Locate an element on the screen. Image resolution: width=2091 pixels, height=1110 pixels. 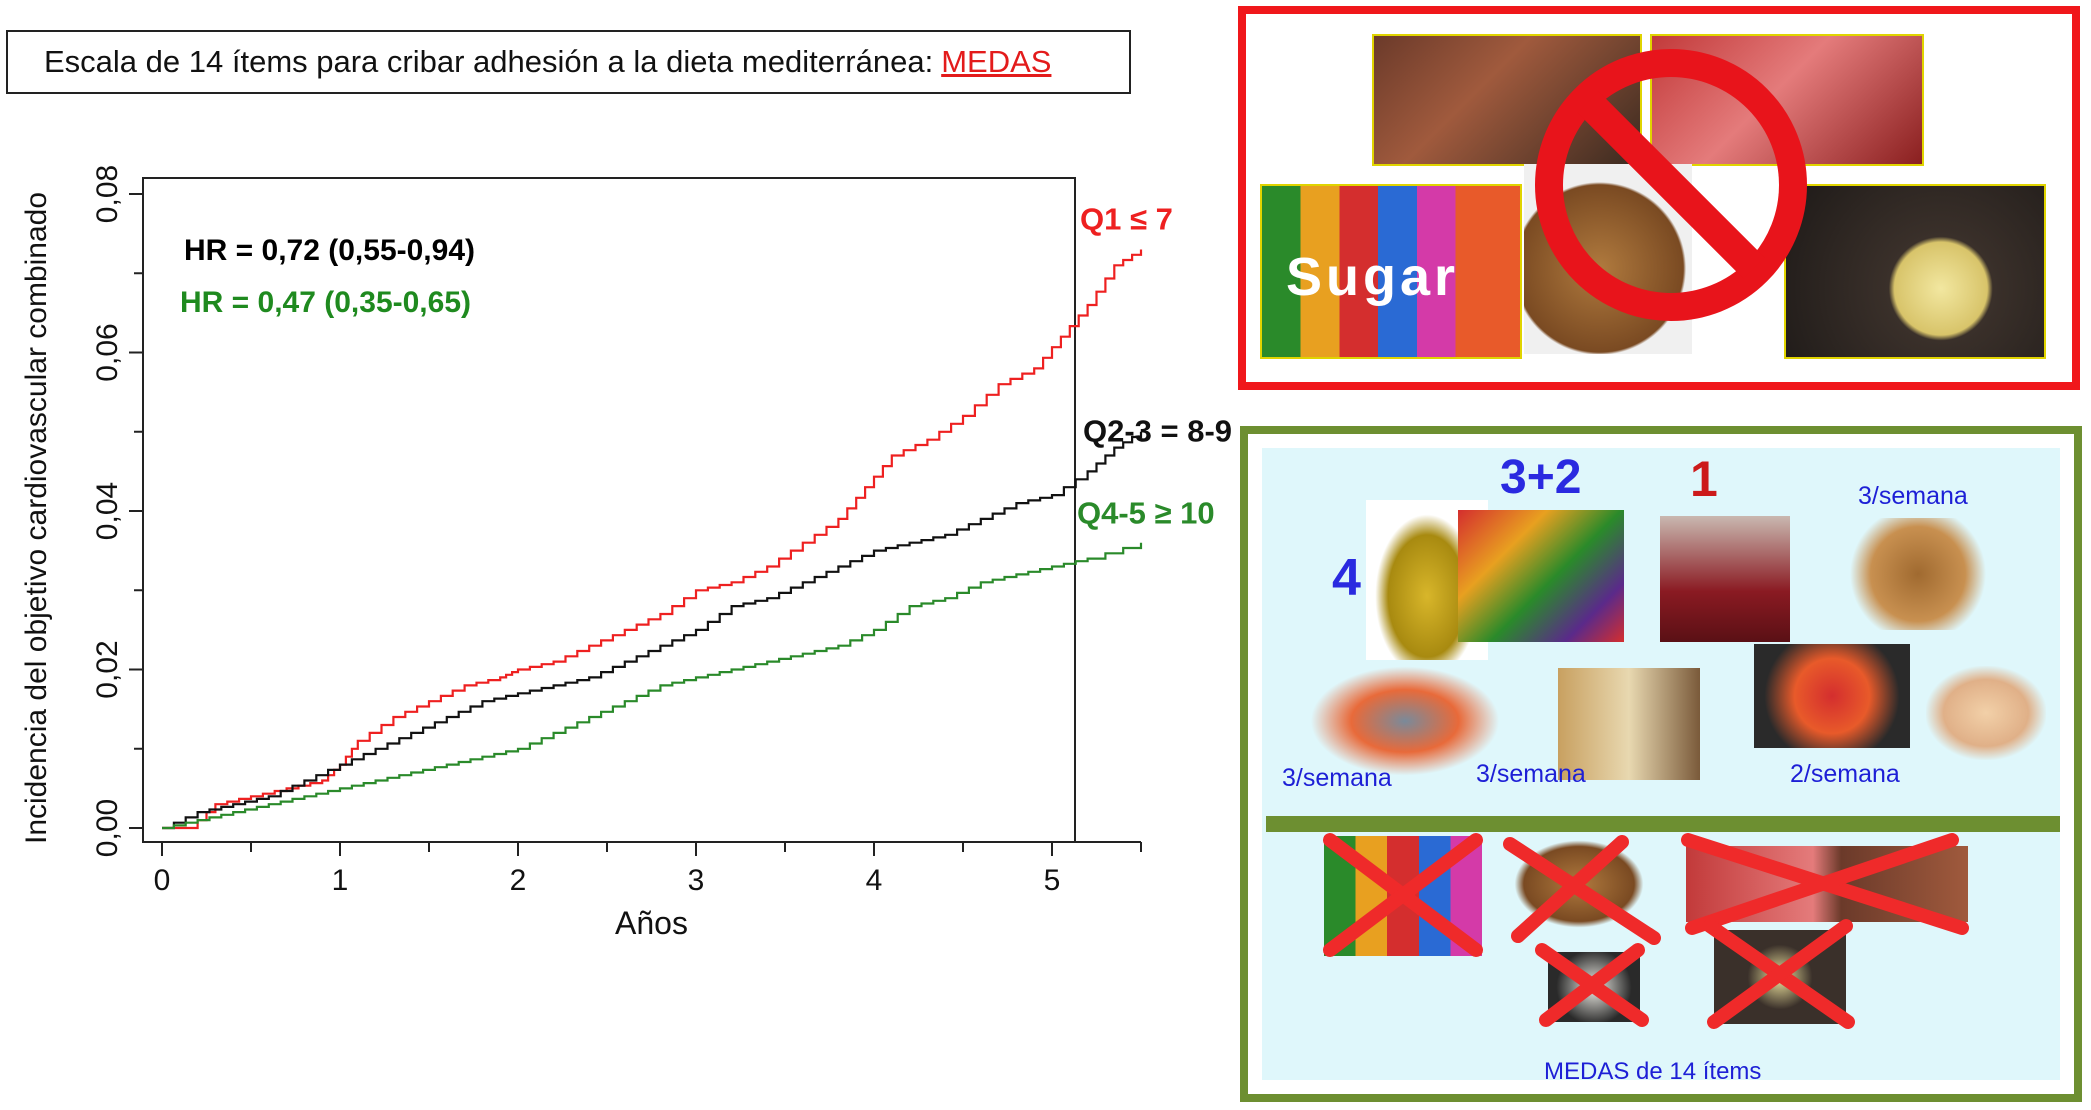
cross-marks is located at coordinates (1646, 931).